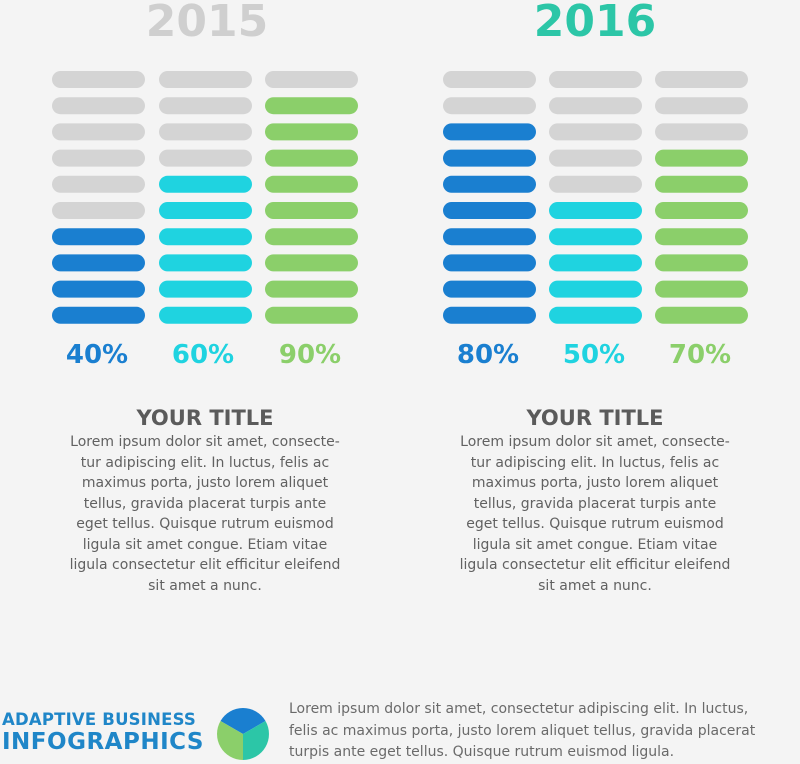 The width and height of the screenshot is (800, 764). What do you see at coordinates (595, 418) in the screenshot?
I see `block-title-right: YOUR TITLE` at bounding box center [595, 418].